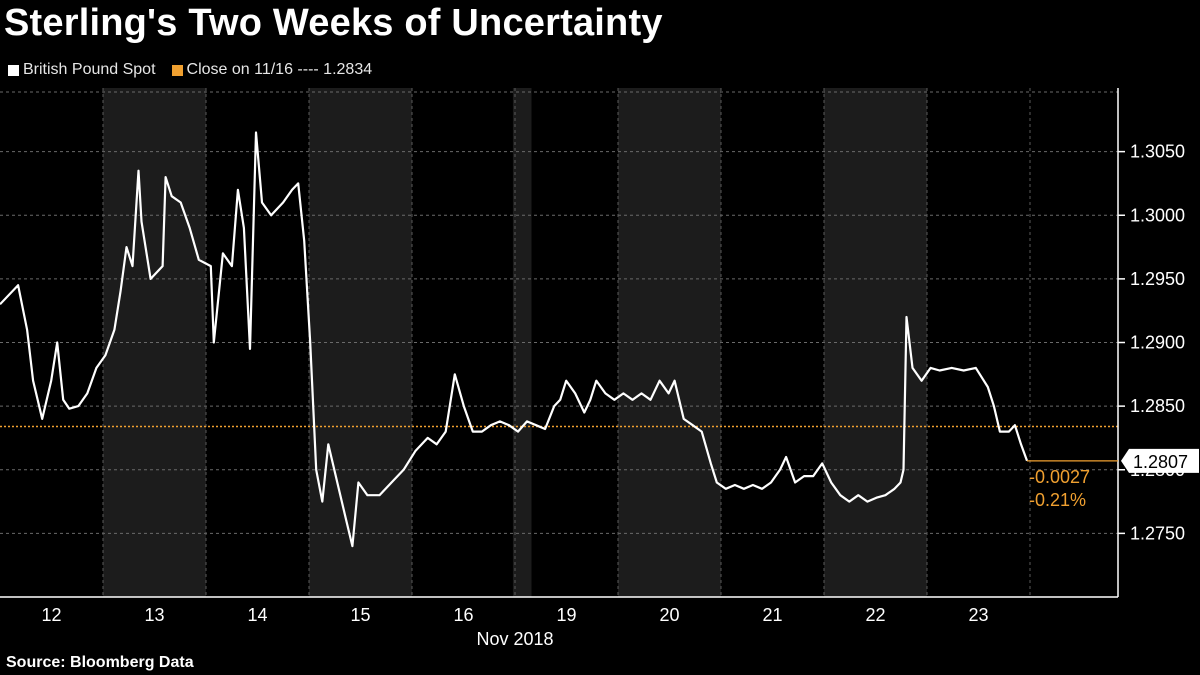  What do you see at coordinates (13, 70) in the screenshot?
I see `legend-series-swatch` at bounding box center [13, 70].